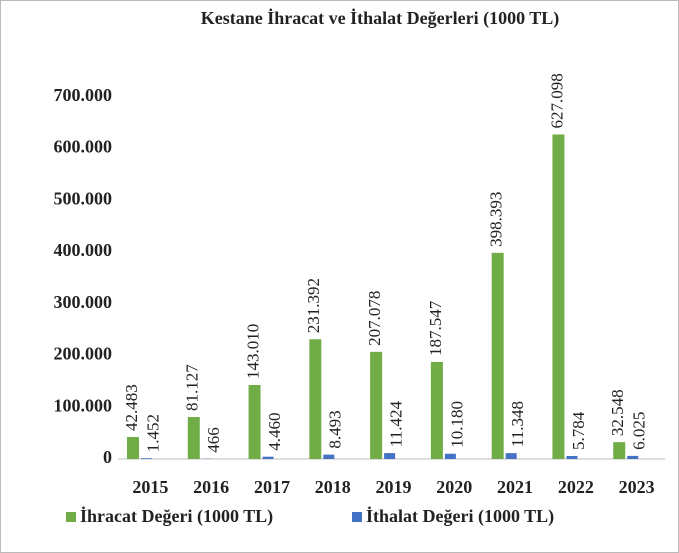 This screenshot has width=679, height=553. I want to click on legend-label: İhracat Değeri (1000 TL), so click(176, 516).